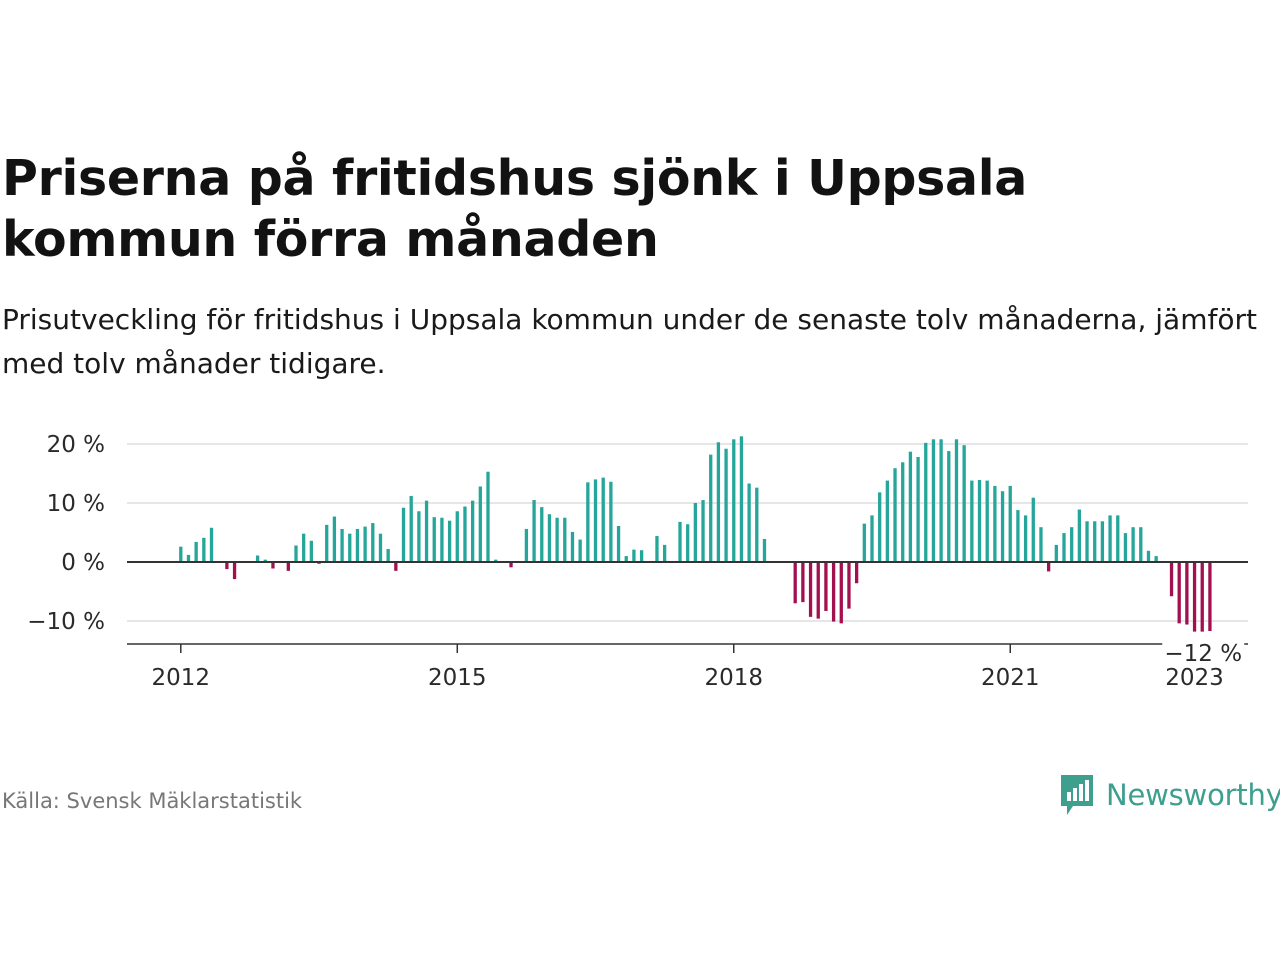 Image resolution: width=1280 pixels, height=960 pixels. What do you see at coordinates (457, 678) in the screenshot?
I see `x-tick-label: 2015` at bounding box center [457, 678].